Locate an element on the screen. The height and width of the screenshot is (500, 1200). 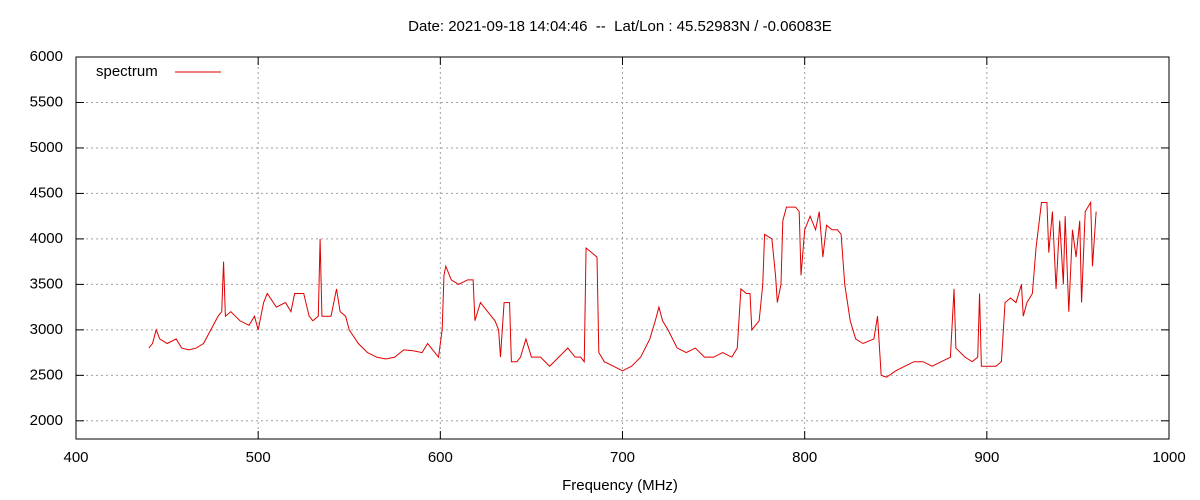
y-tick-label: 5500 is located at coordinates (46, 101).